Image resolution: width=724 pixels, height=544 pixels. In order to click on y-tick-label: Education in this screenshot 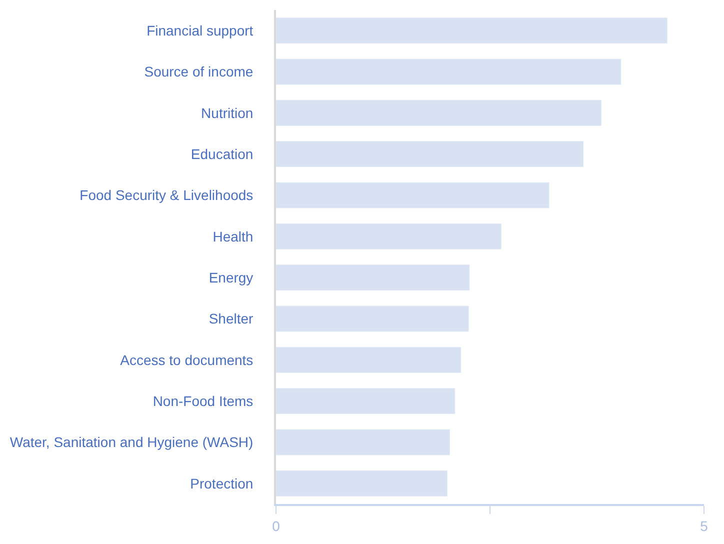, I will do `click(222, 154)`.